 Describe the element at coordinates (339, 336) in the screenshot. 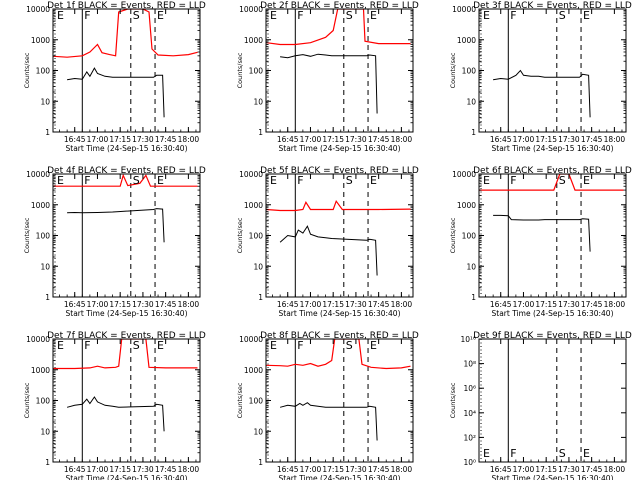

I see `panel-title: Det 8f BLACK = Events, RED = LLD` at that location.